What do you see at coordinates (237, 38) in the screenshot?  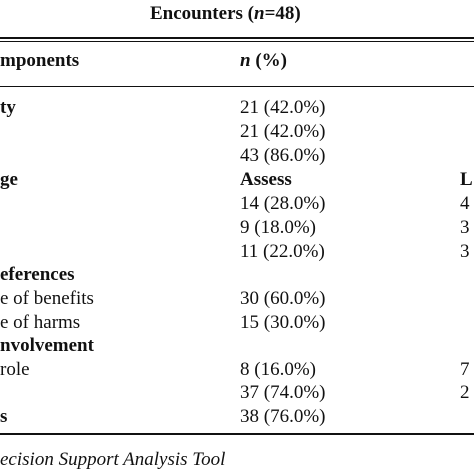 I see `top-rule` at bounding box center [237, 38].